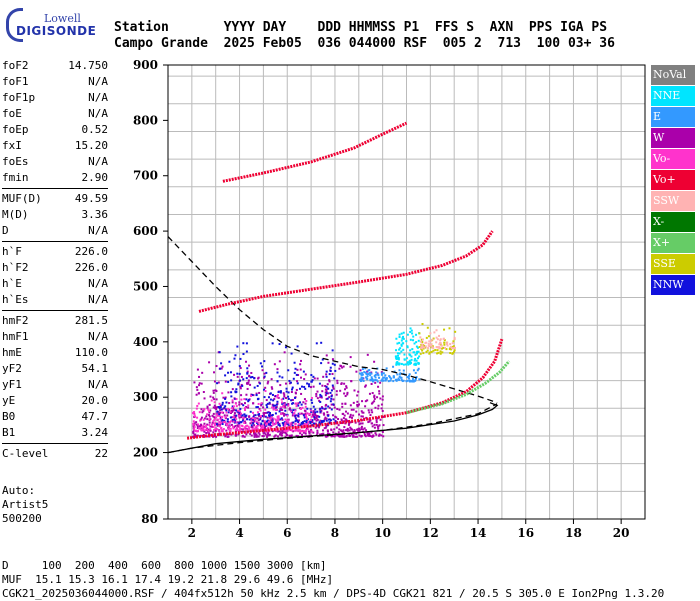 This screenshot has width=700, height=601. What do you see at coordinates (55, 162) in the screenshot?
I see `param-row: foEs N/A` at bounding box center [55, 162].